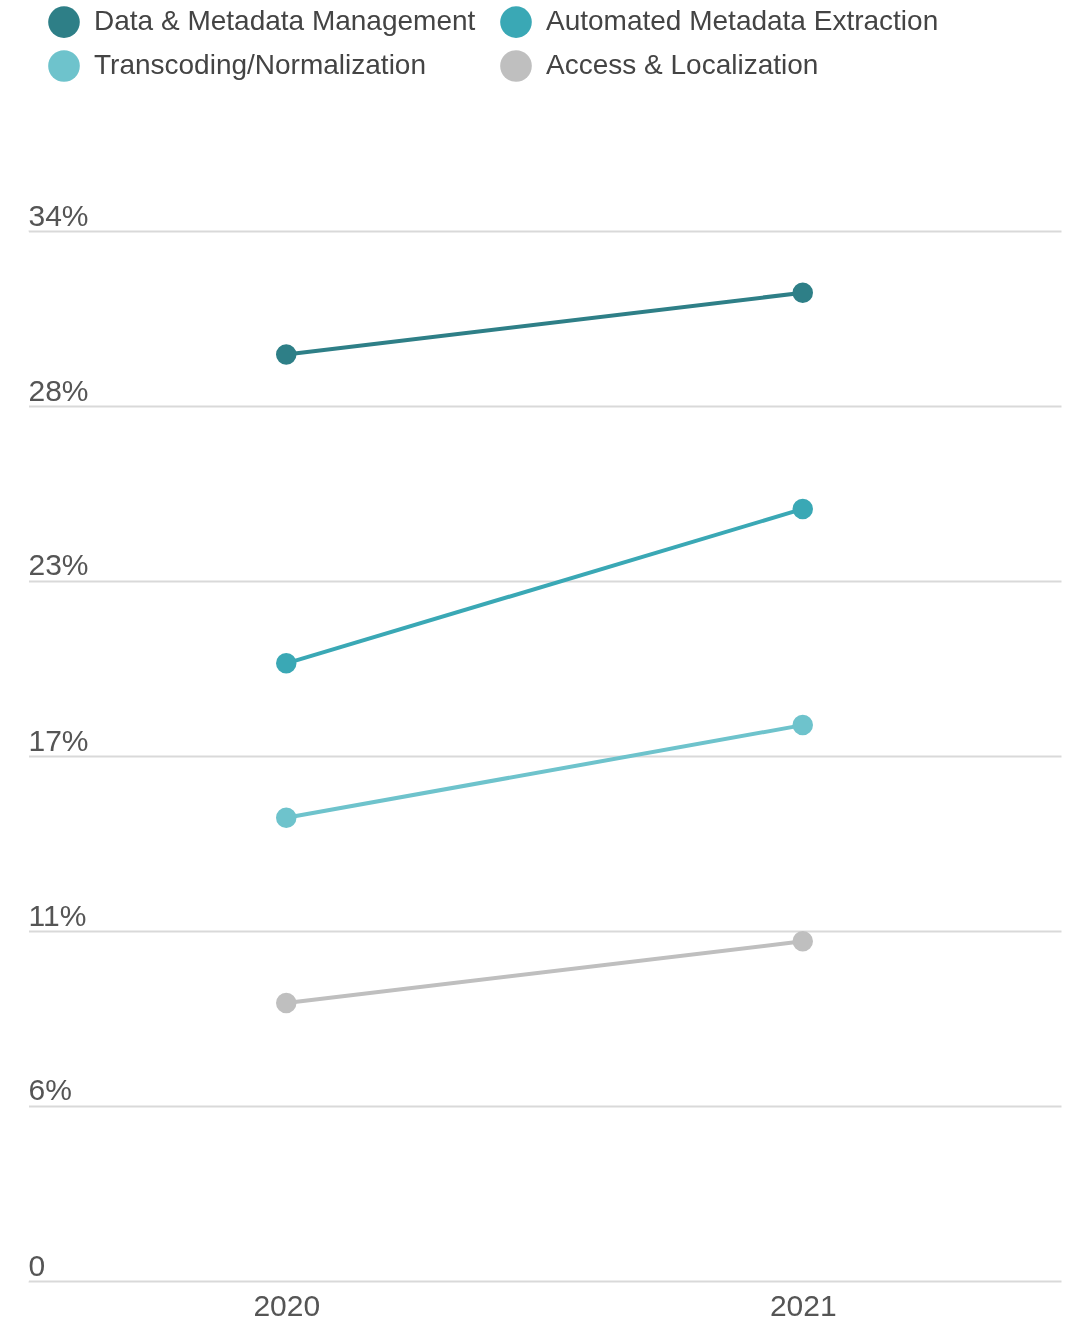 This screenshot has width=1069, height=1336. Describe the element at coordinates (742, 21) in the screenshot. I see `legend-label: Automated Metadata Extraction` at that location.